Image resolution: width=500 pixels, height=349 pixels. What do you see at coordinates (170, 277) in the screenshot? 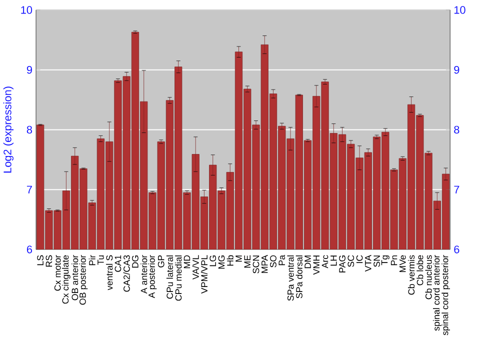
I see `x-tick-label: CPu lateral` at bounding box center [170, 277].